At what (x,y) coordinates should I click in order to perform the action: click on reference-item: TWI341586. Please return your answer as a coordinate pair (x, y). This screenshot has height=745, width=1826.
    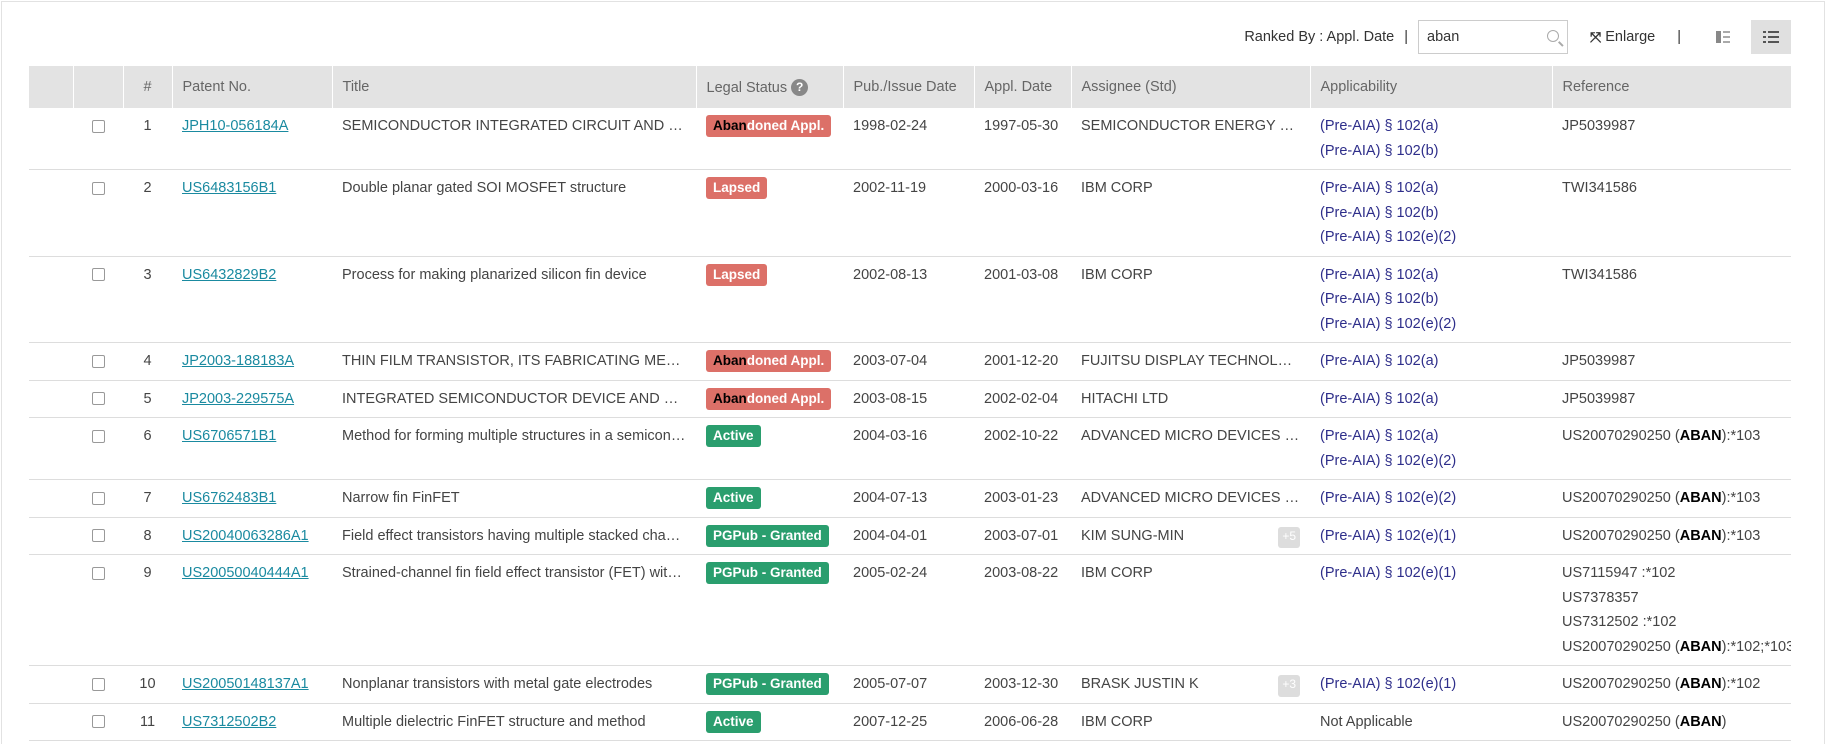
    Looking at the image, I should click on (1671, 188).